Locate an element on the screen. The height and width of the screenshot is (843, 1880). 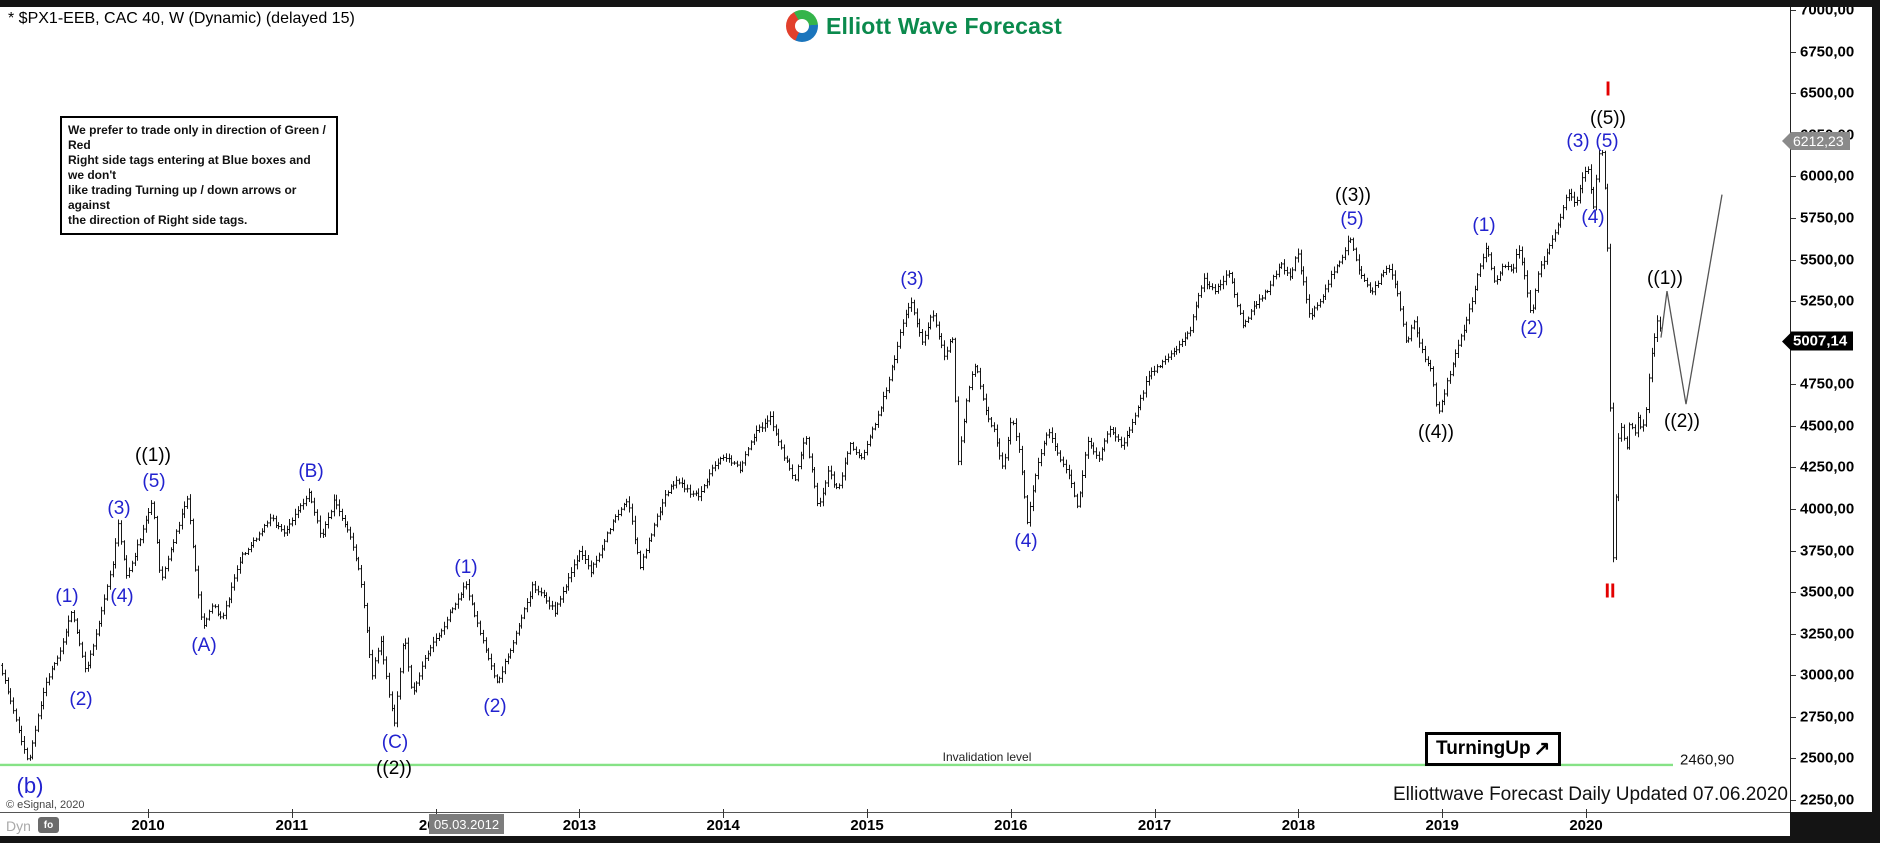
y-axis-tick-label: 4000,00 is located at coordinates (1827, 509).